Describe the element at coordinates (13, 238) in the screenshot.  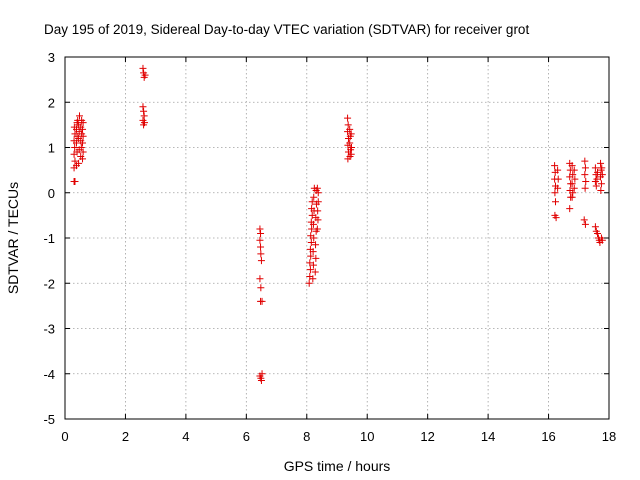
I see `y-axis-label: SDTVAR / TECUs` at that location.